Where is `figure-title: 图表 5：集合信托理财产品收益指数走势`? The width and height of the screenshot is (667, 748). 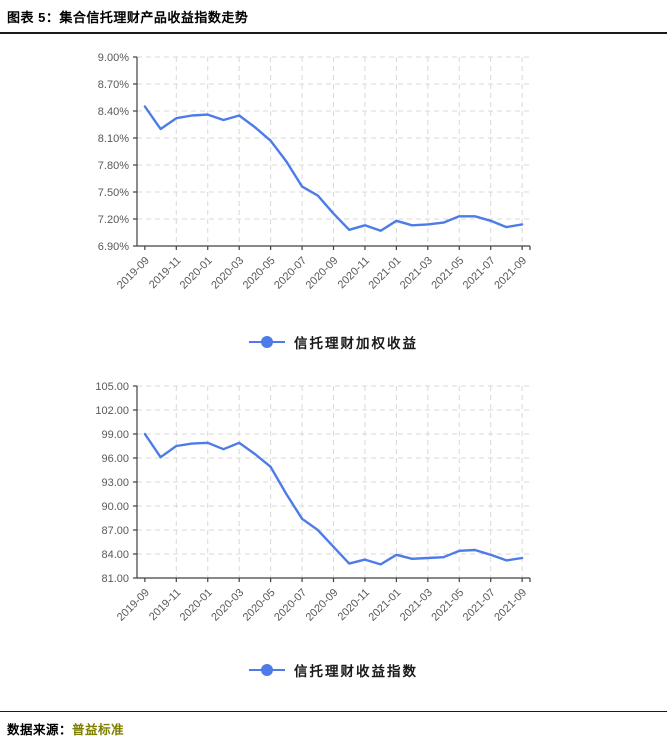
figure-title: 图表 5：集合信托理财产品收益指数走势 is located at coordinates (128, 17).